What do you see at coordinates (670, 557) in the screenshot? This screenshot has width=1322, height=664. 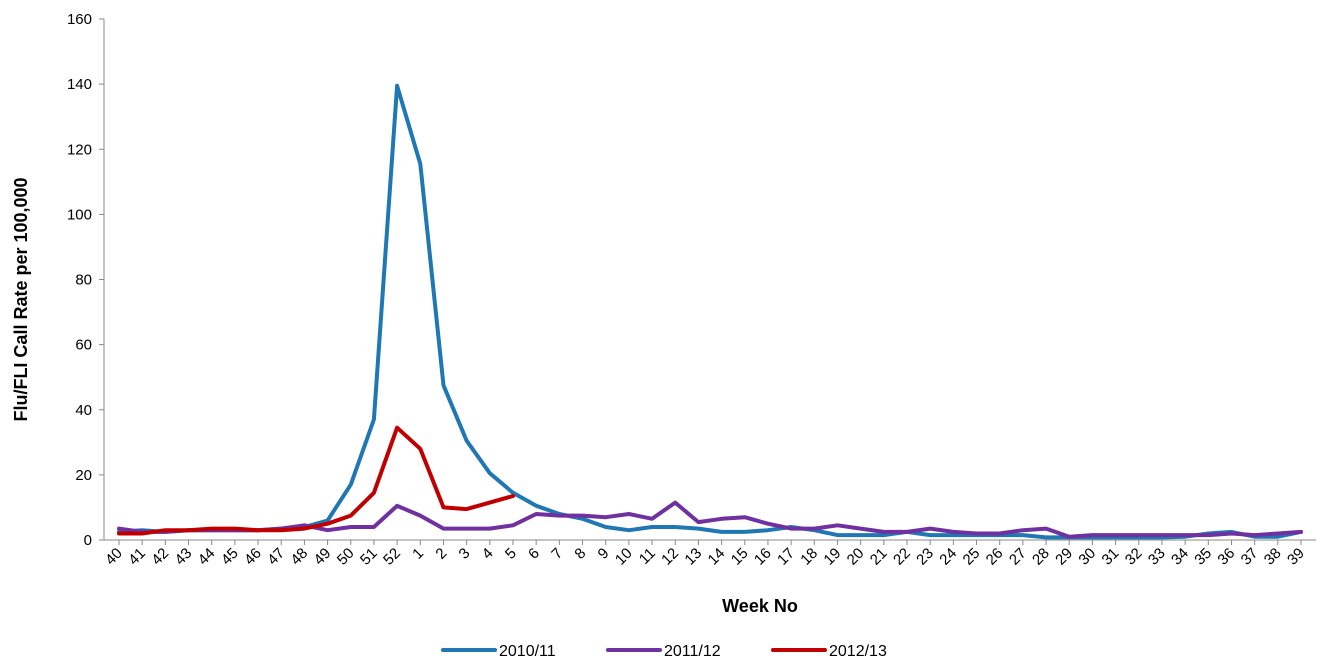 I see `x-tick-label: 12` at bounding box center [670, 557].